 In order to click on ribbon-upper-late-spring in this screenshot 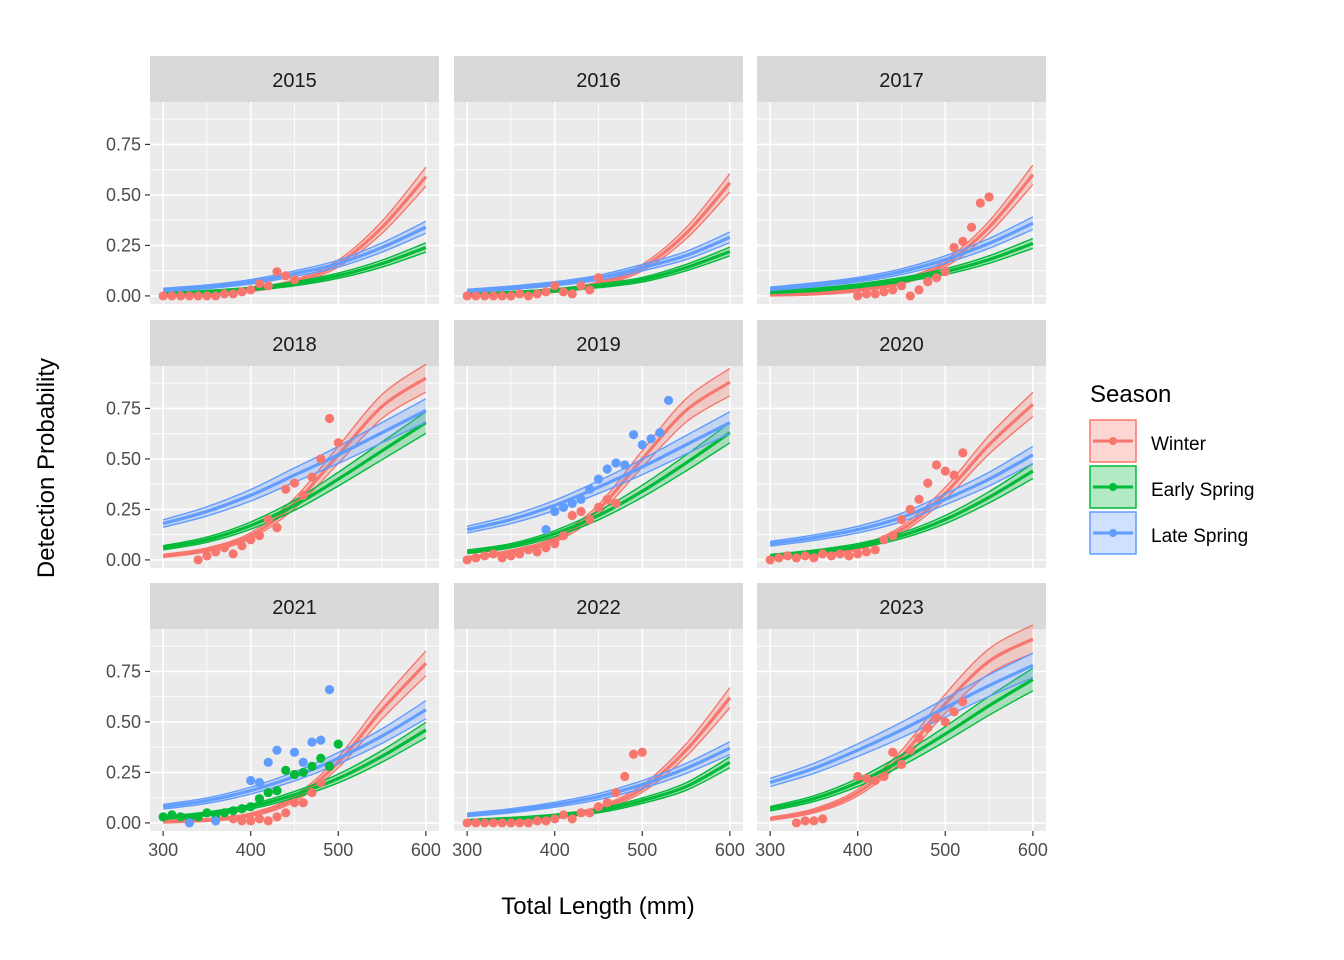, I will do `click(902, 494)`.